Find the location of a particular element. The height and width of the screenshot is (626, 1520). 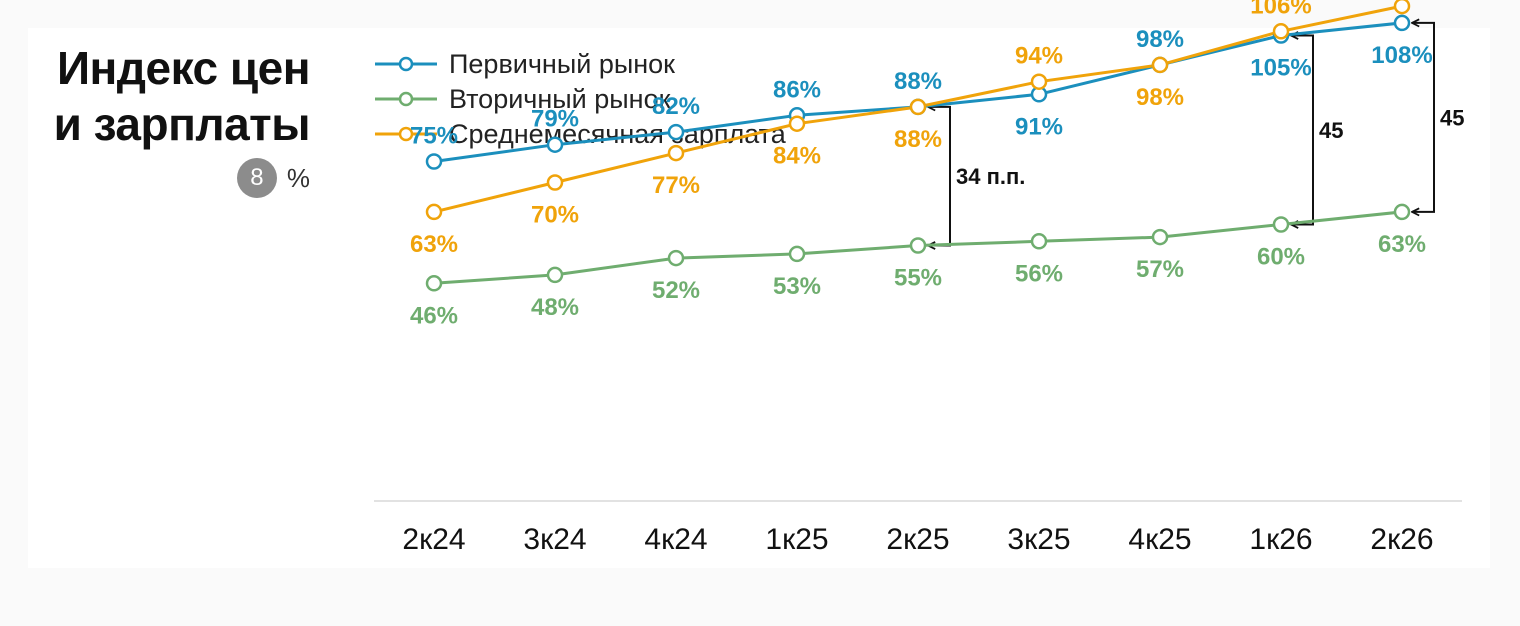

data-label: 94% is located at coordinates (1039, 56).